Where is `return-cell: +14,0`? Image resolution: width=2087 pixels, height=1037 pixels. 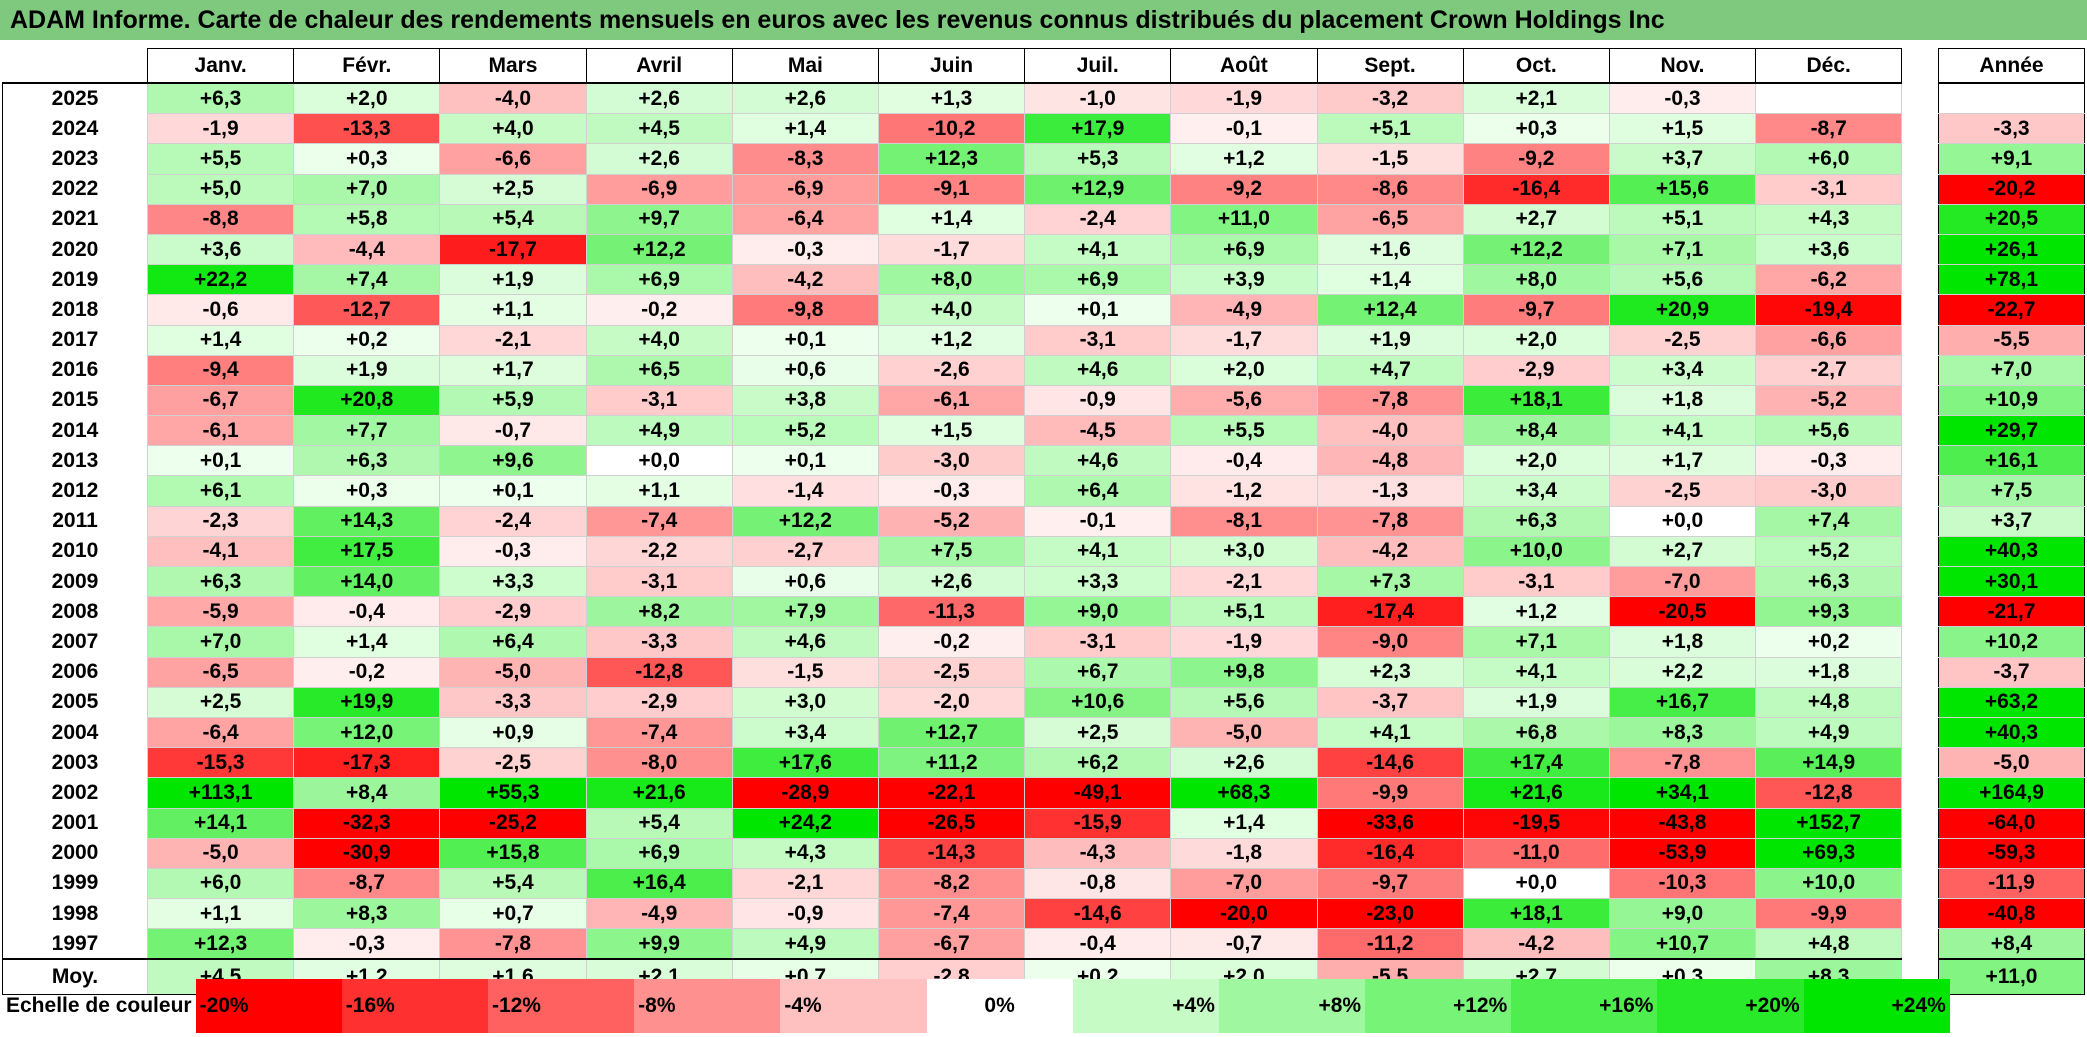 return-cell: +14,0 is located at coordinates (367, 581).